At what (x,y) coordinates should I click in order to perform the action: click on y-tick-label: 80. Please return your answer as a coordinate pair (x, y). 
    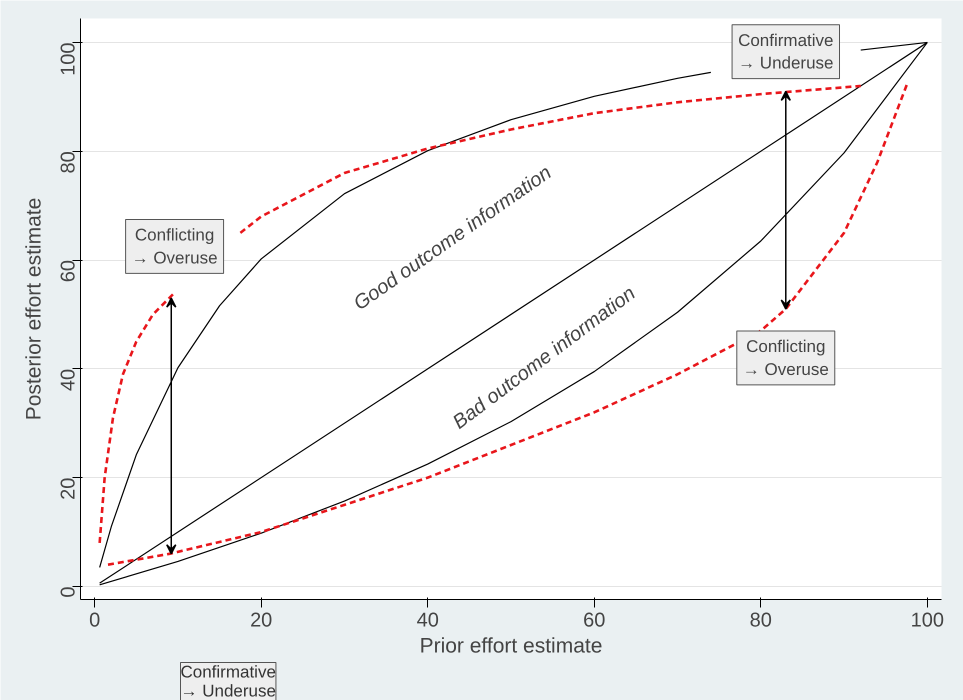
    Looking at the image, I should click on (69, 162).